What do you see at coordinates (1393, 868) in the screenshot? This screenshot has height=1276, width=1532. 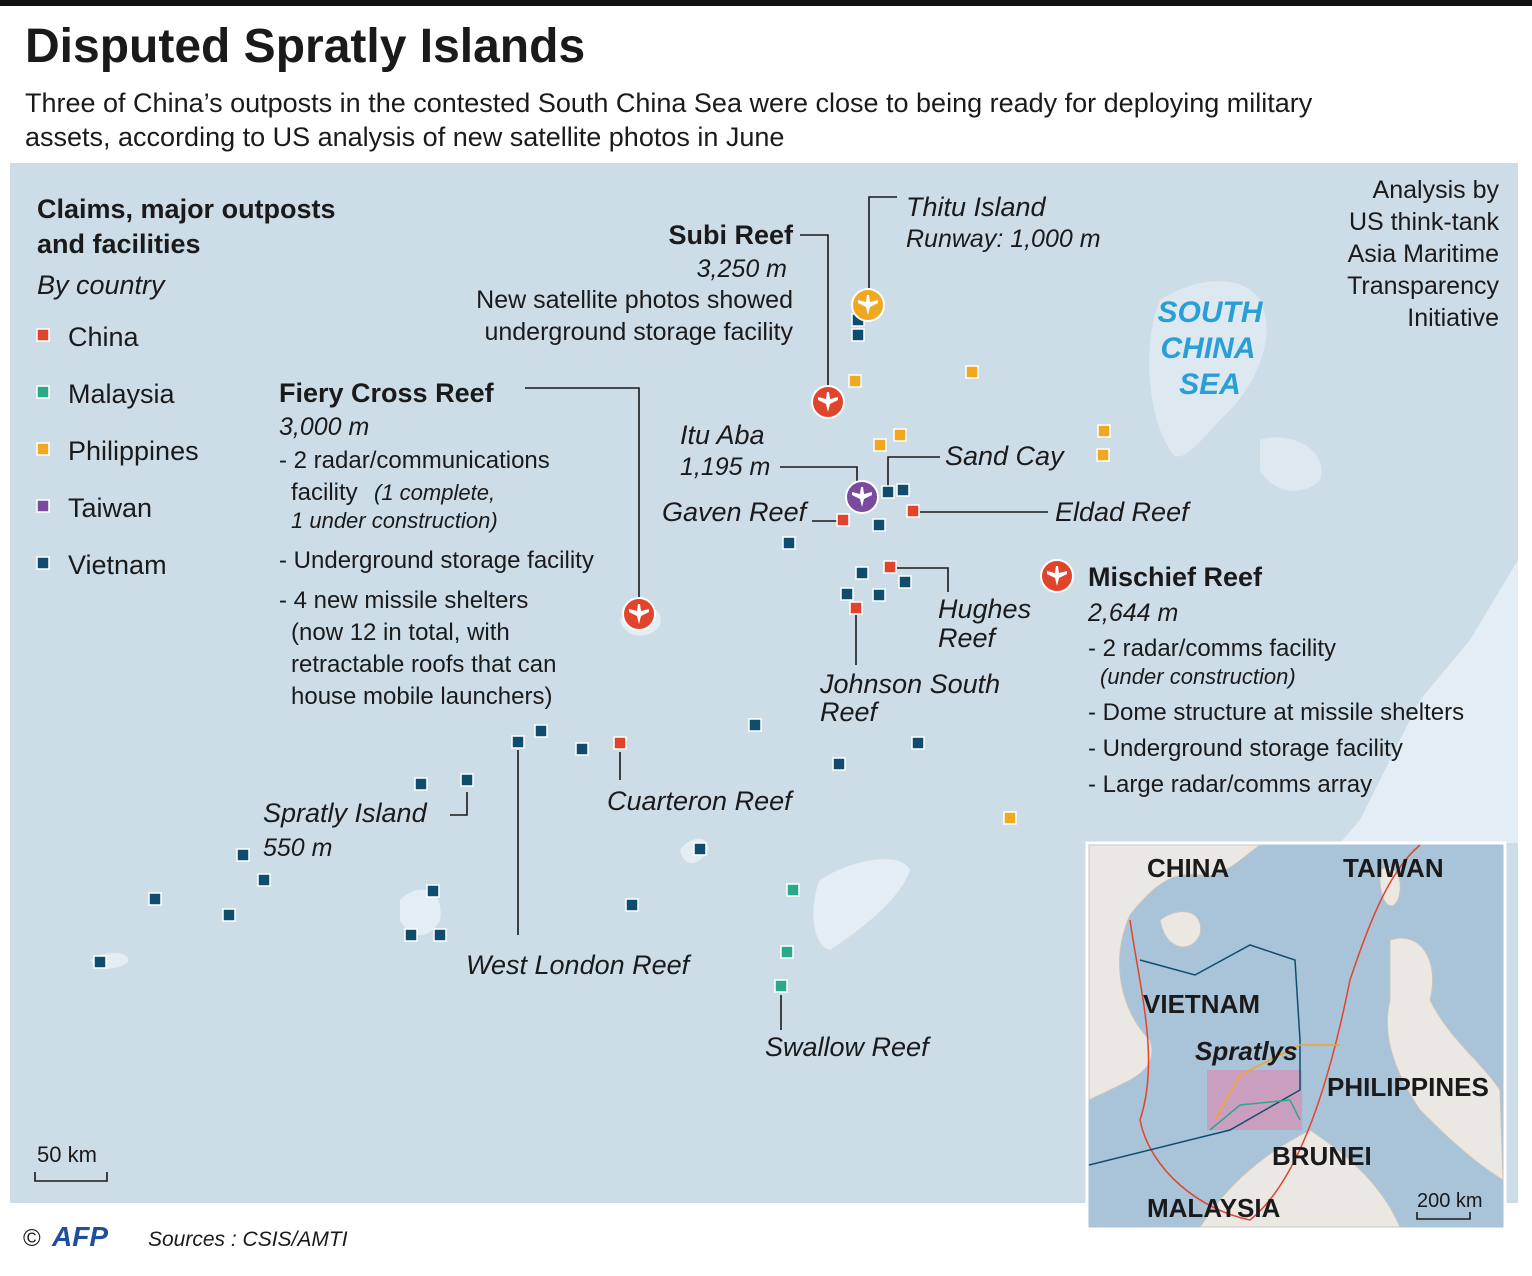 I see `country-label: TAIWAN` at bounding box center [1393, 868].